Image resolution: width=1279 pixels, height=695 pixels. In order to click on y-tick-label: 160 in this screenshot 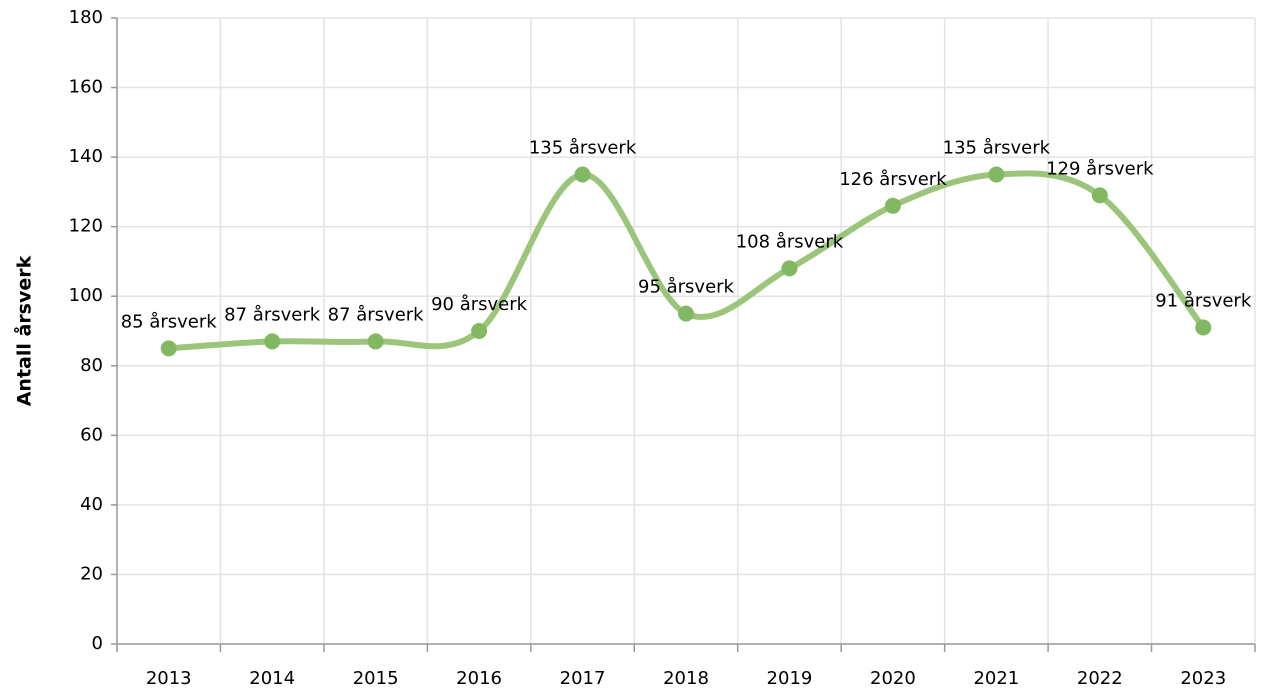, I will do `click(86, 87)`.